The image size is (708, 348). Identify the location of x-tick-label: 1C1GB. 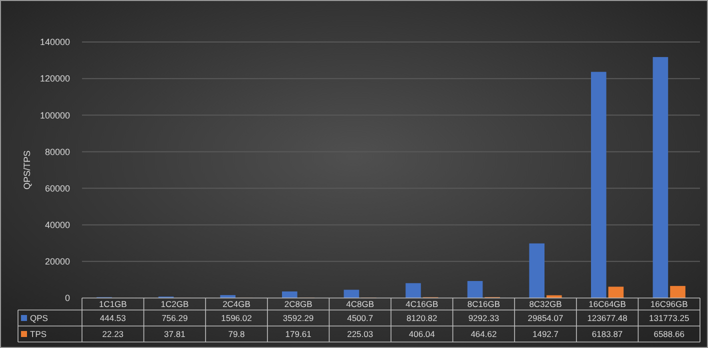
(113, 303).